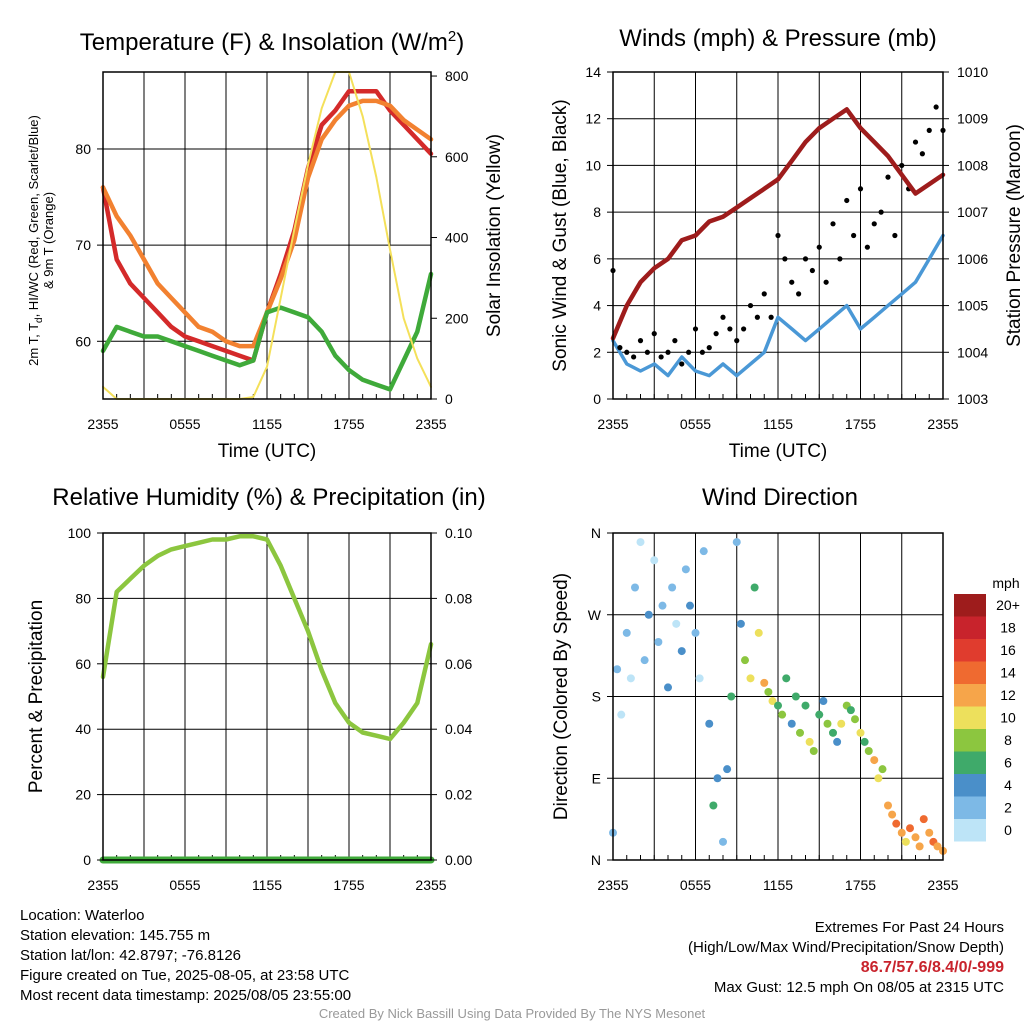 Image resolution: width=1024 pixels, height=1024 pixels. What do you see at coordinates (860, 424) in the screenshot?
I see `winds-x-tick-label: 1755` at bounding box center [860, 424].